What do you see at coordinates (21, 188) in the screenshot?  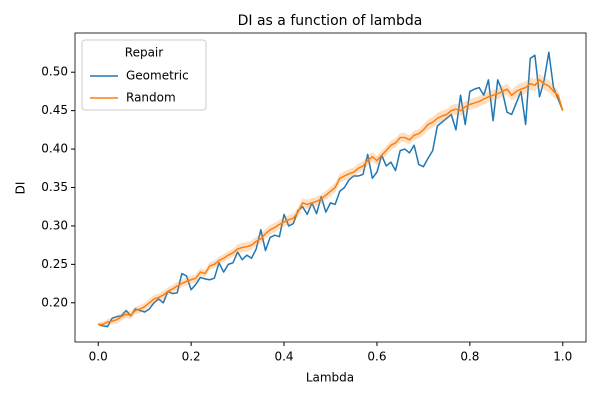 I see `y-axis-label: DI` at bounding box center [21, 188].